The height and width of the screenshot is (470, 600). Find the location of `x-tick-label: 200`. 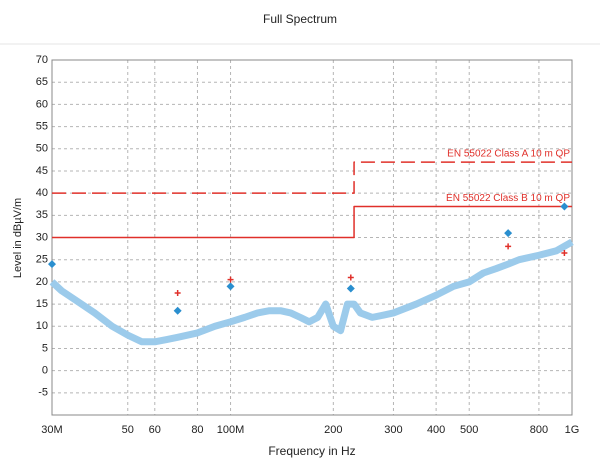

x-tick-label: 200 is located at coordinates (333, 430).